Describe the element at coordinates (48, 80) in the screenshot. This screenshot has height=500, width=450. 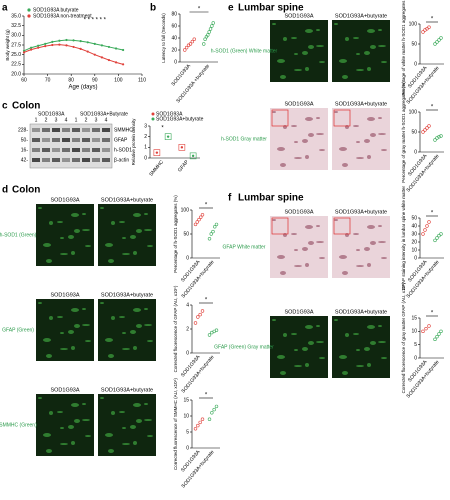
I see `x-tick-label: 70` at that location.